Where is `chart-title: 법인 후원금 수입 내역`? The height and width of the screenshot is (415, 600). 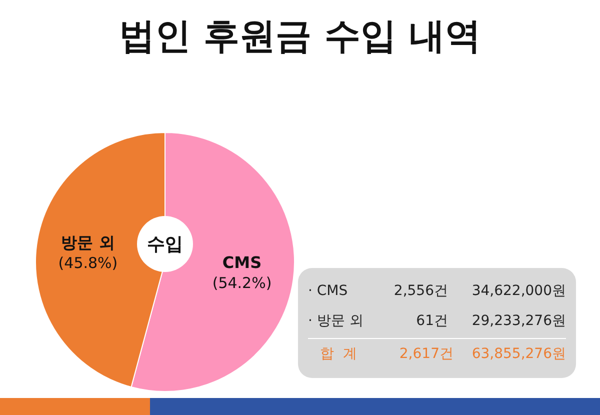 chart-title: 법인 후원금 수입 내역 is located at coordinates (300, 37).